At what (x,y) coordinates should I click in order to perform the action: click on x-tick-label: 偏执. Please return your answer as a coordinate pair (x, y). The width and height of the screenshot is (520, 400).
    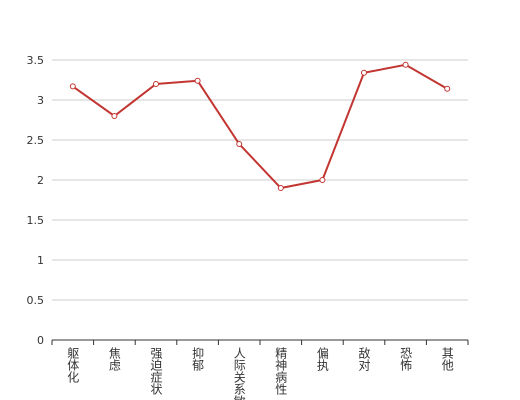
    Looking at the image, I should click on (322, 359).